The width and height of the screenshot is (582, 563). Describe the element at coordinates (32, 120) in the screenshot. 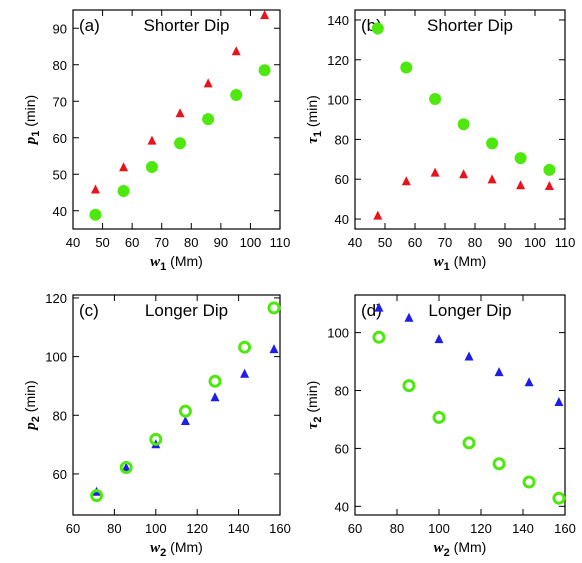

I see `y-axis-label: p1 (min)` at that location.